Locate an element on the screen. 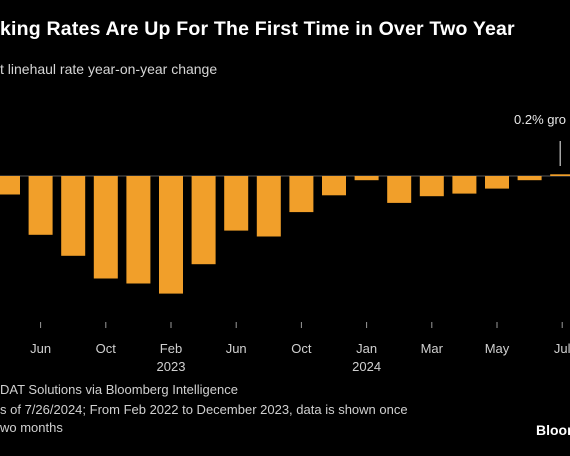  x-tick-year-label: 2023 is located at coordinates (171, 366).